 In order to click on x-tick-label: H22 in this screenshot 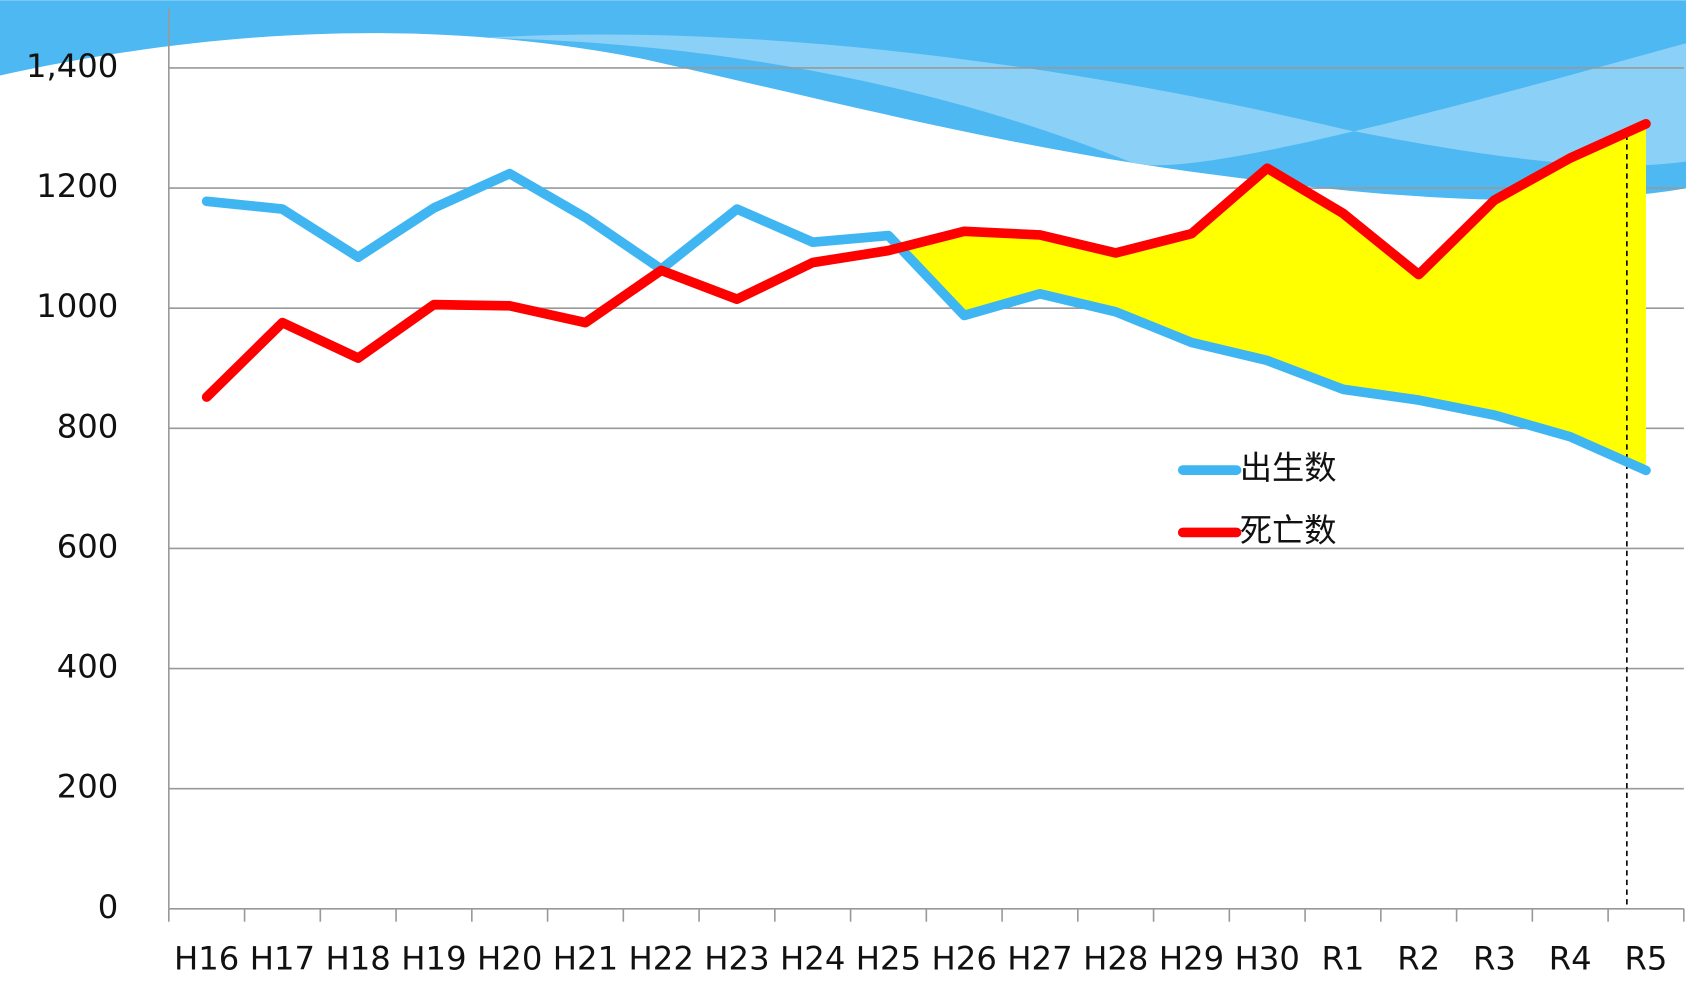, I will do `click(661, 958)`.